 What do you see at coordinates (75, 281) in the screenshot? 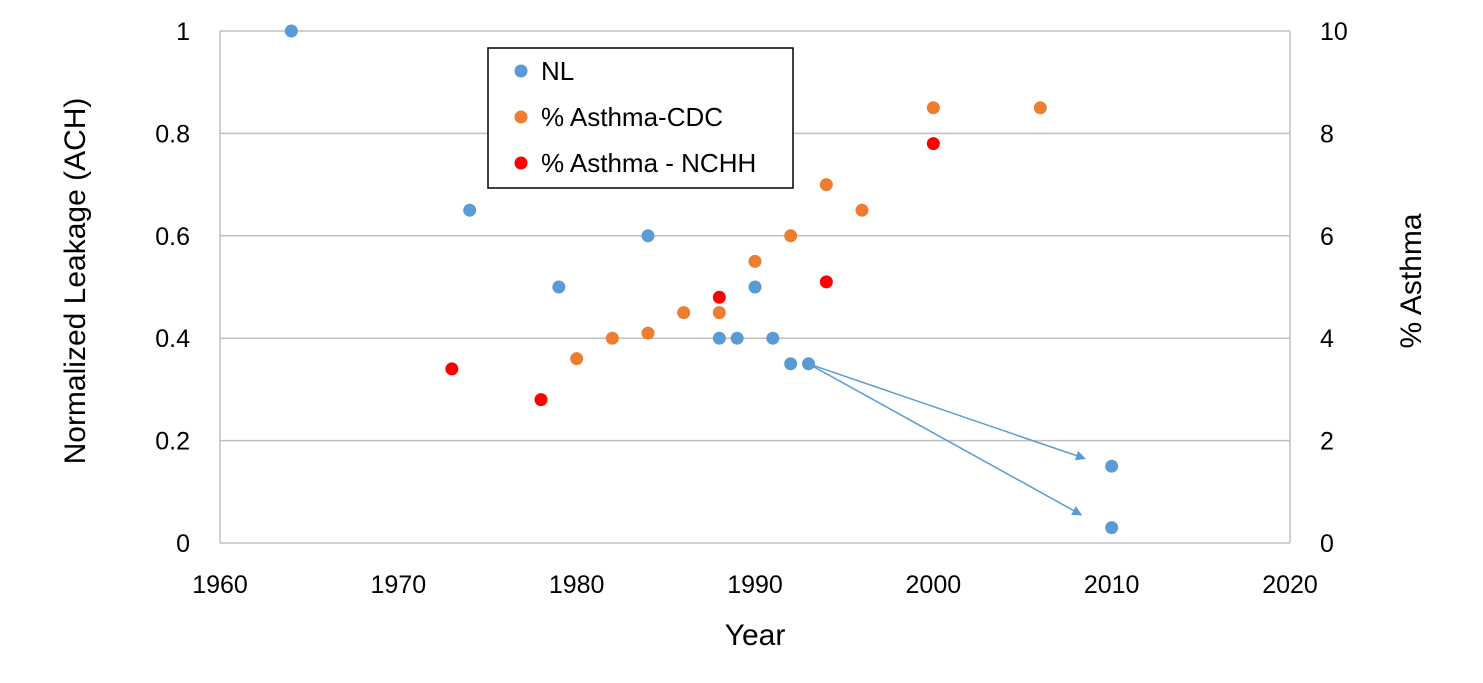
I see `y-axis-title: Normalized Leakage (ACH)` at bounding box center [75, 281].